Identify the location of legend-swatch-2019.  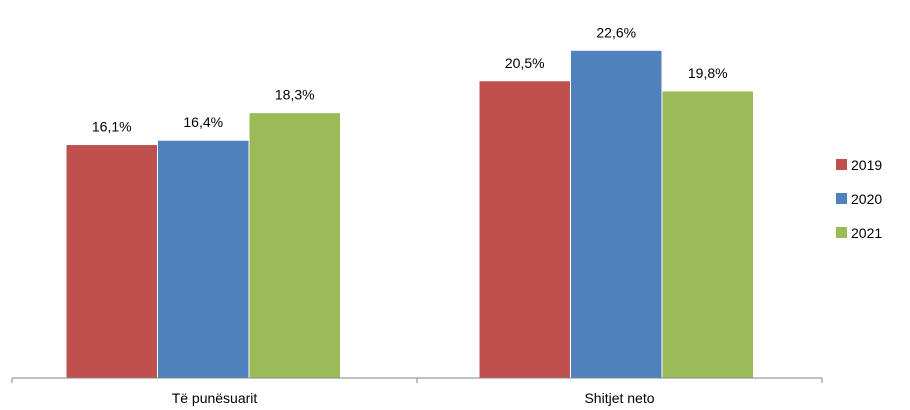
(841, 164).